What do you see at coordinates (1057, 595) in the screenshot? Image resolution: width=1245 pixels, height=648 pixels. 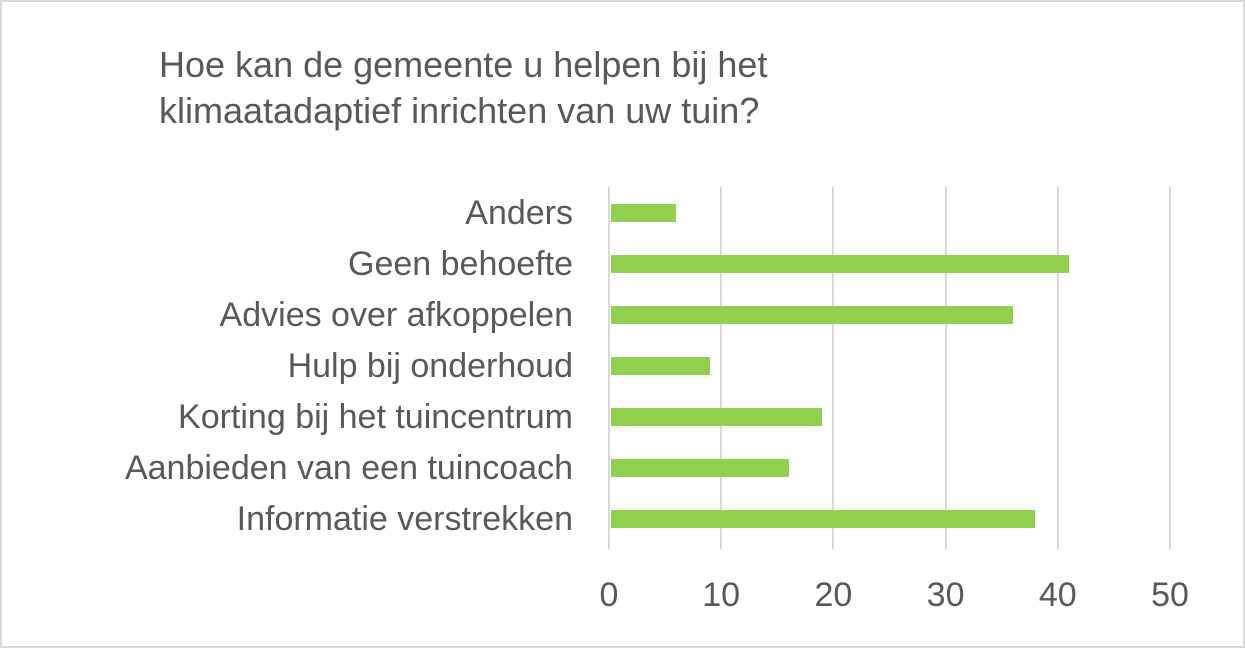 I see `x-tick-label: 40` at bounding box center [1057, 595].